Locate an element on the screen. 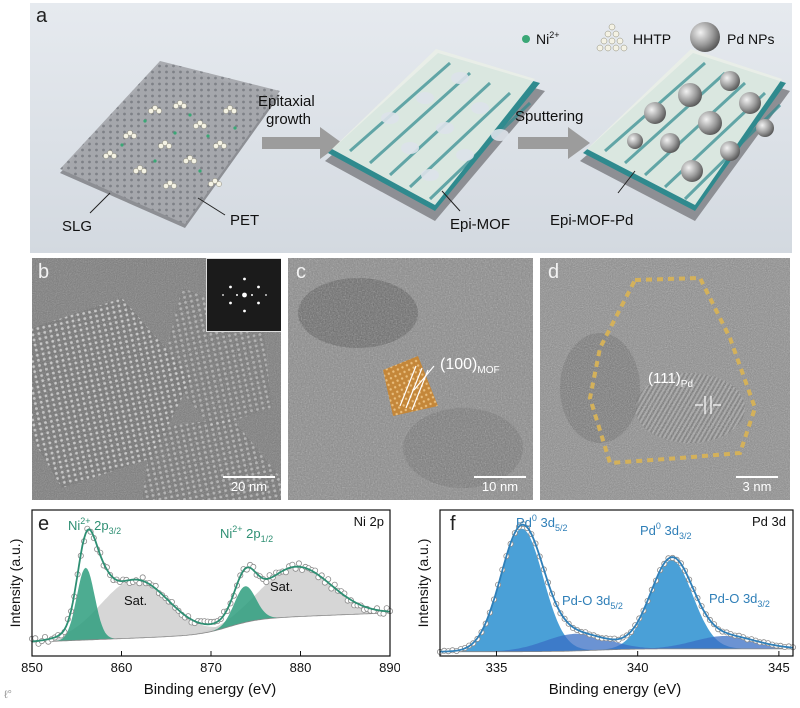 The width and height of the screenshot is (800, 708). panel-f-xlabel: Binding energy (eV) is located at coordinates (615, 689).